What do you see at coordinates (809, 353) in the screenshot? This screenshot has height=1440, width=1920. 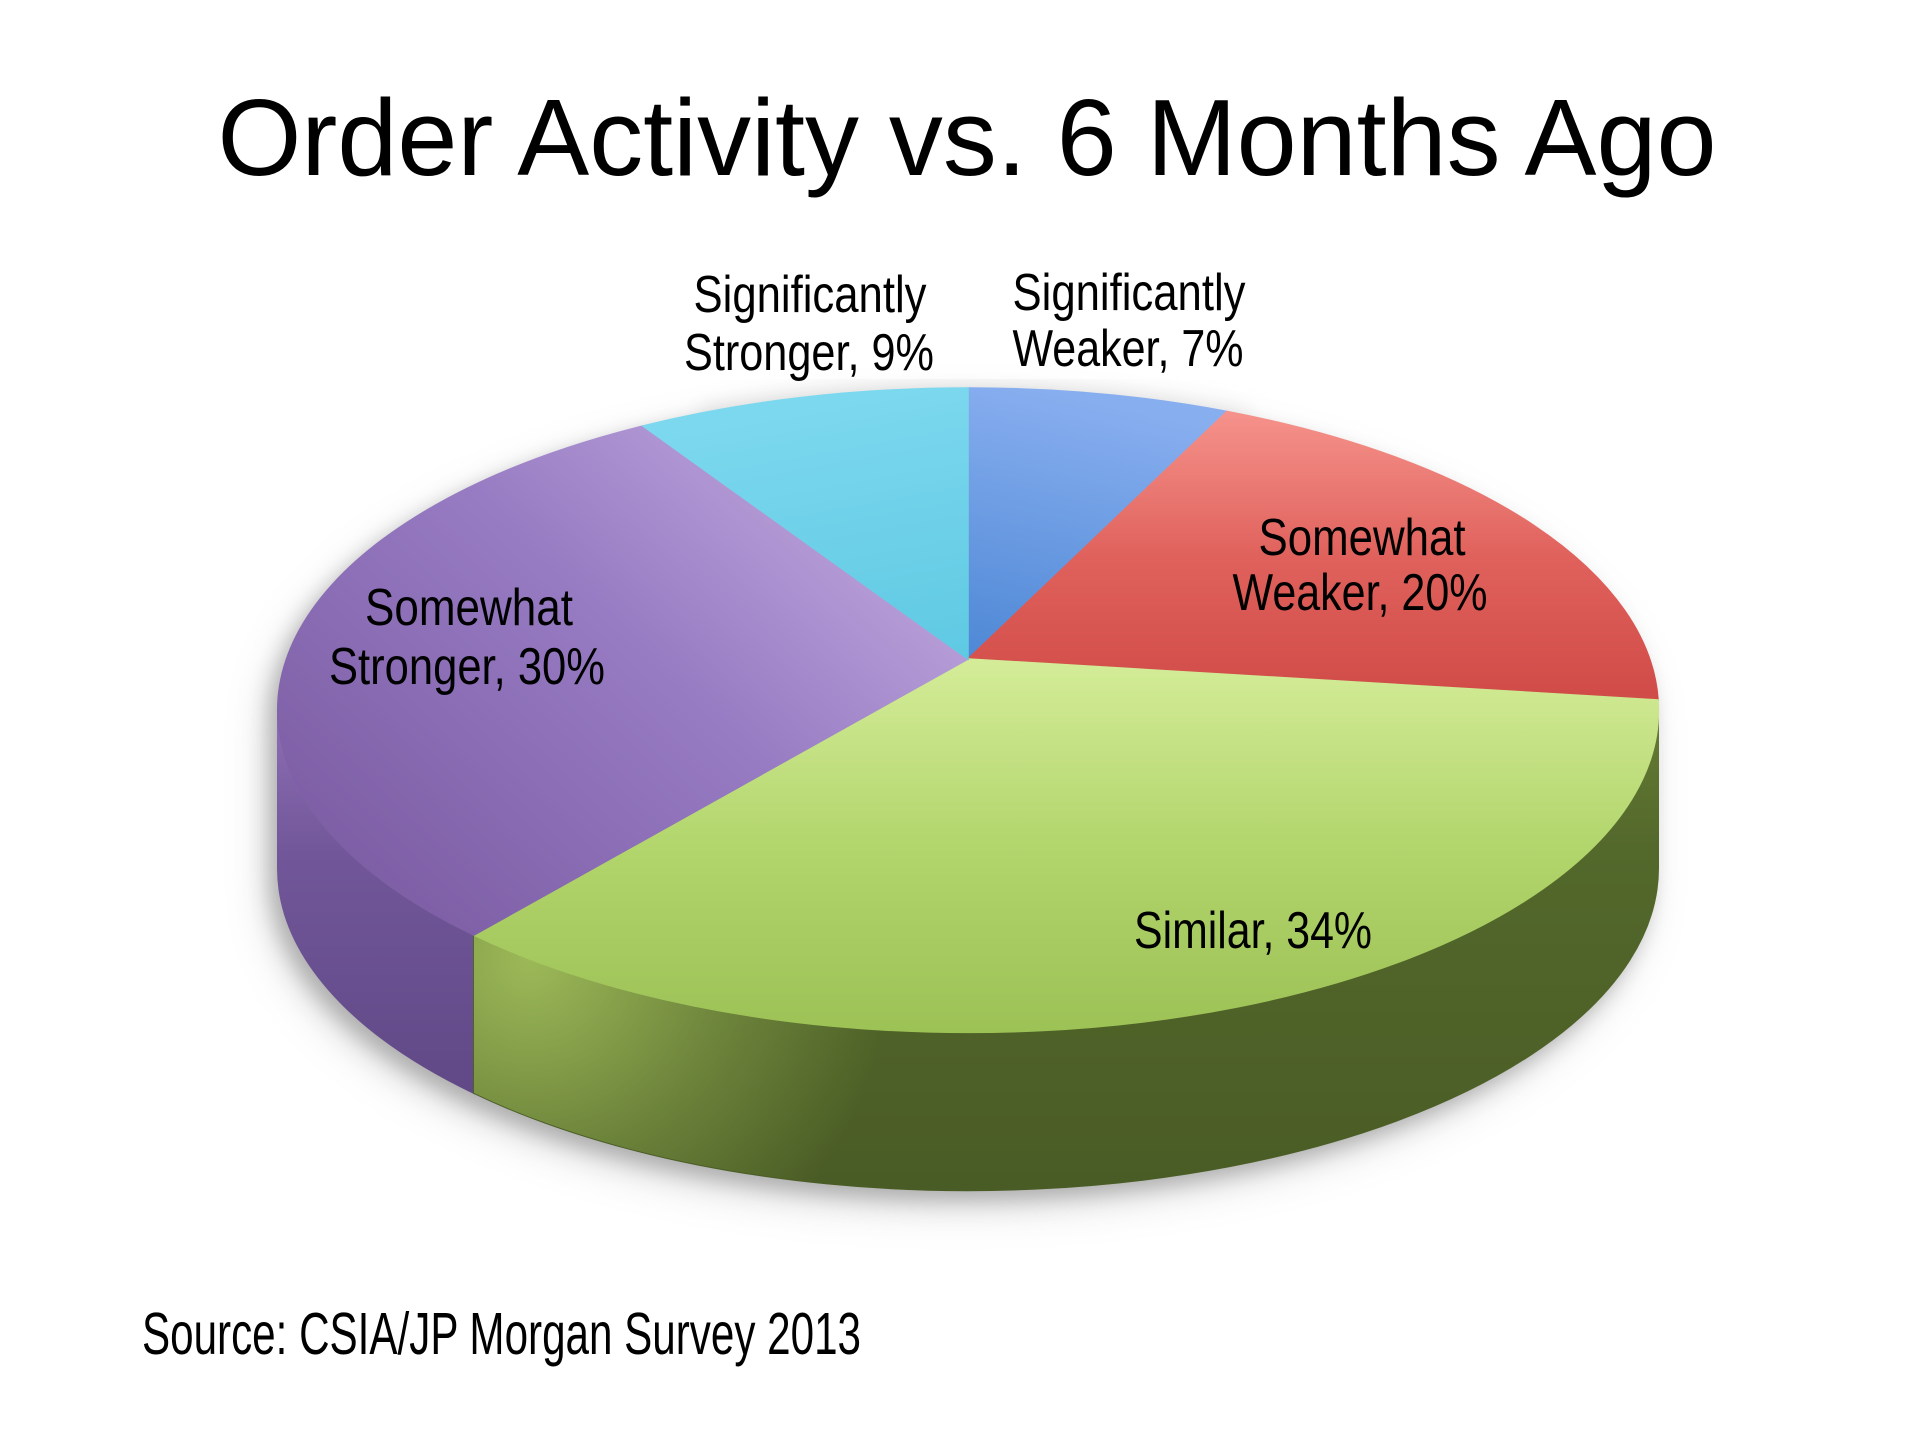 I see `svg-text: Stronger, 9%` at bounding box center [809, 353].